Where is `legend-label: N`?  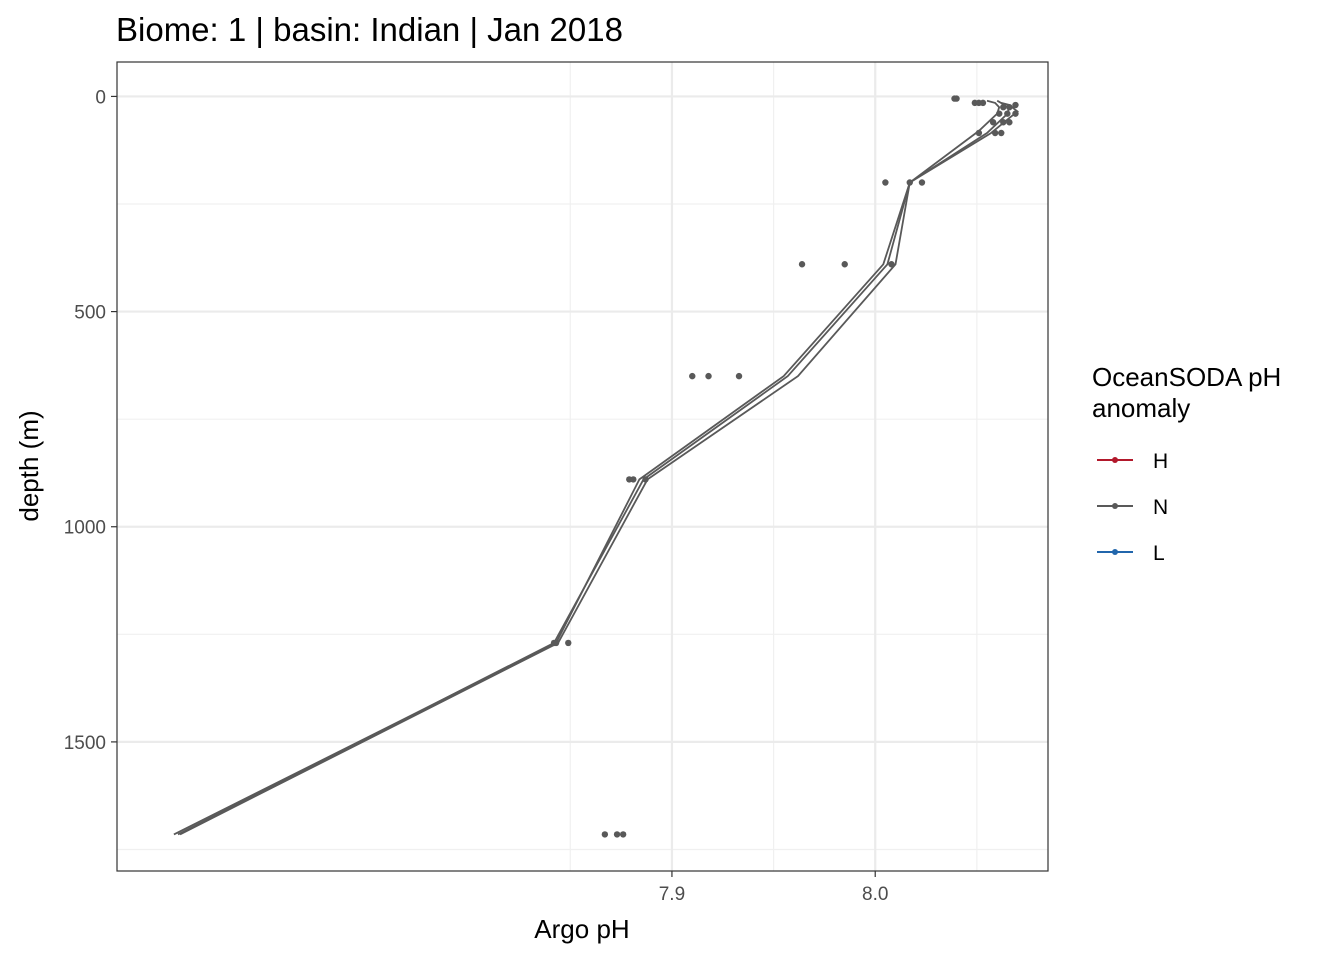
legend-label: N is located at coordinates (1160, 507).